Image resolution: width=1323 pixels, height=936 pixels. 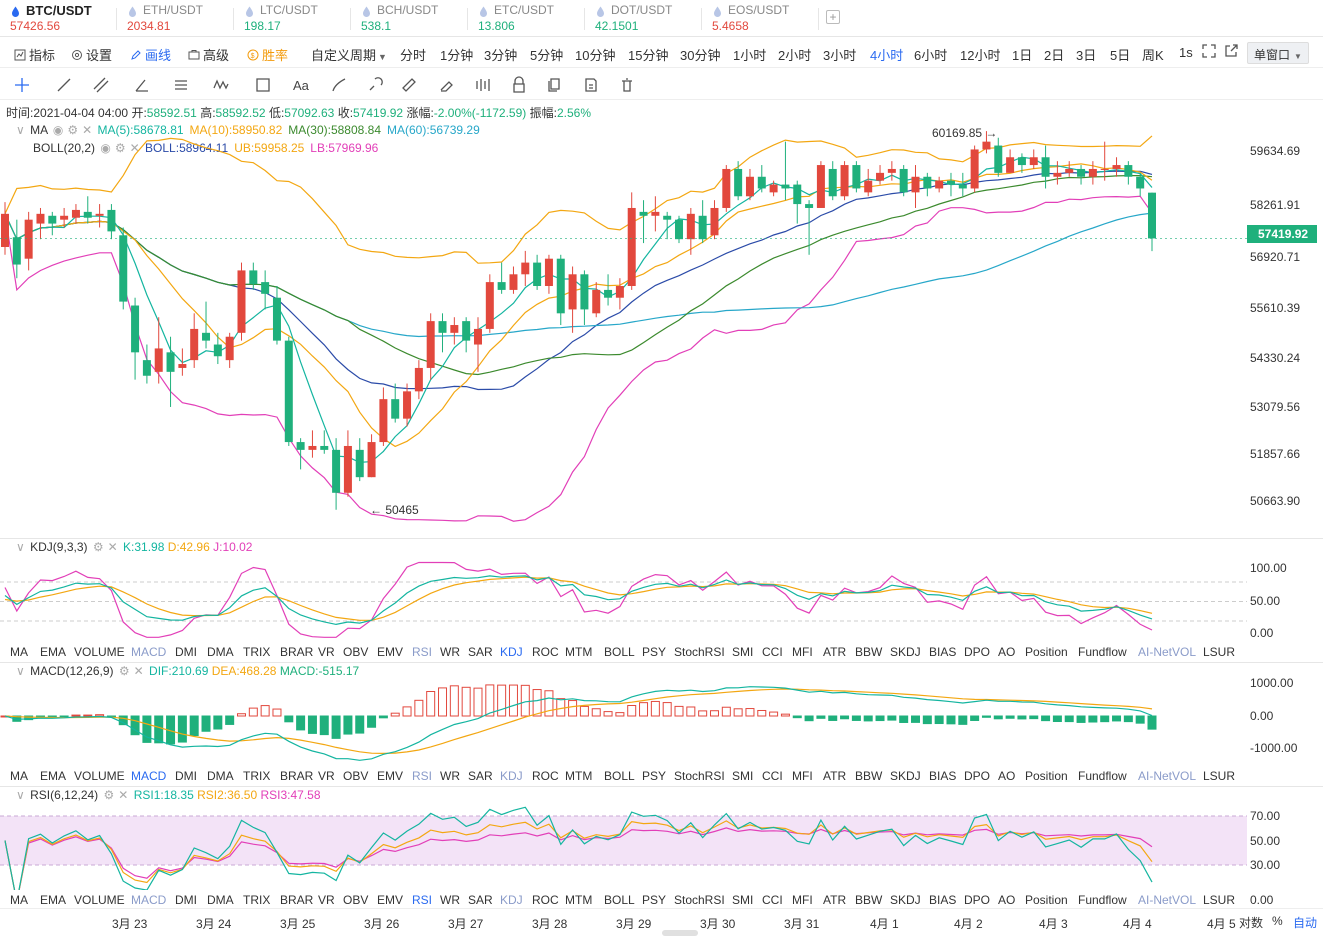 I want to click on exit-icon, so click(x=1231, y=51).